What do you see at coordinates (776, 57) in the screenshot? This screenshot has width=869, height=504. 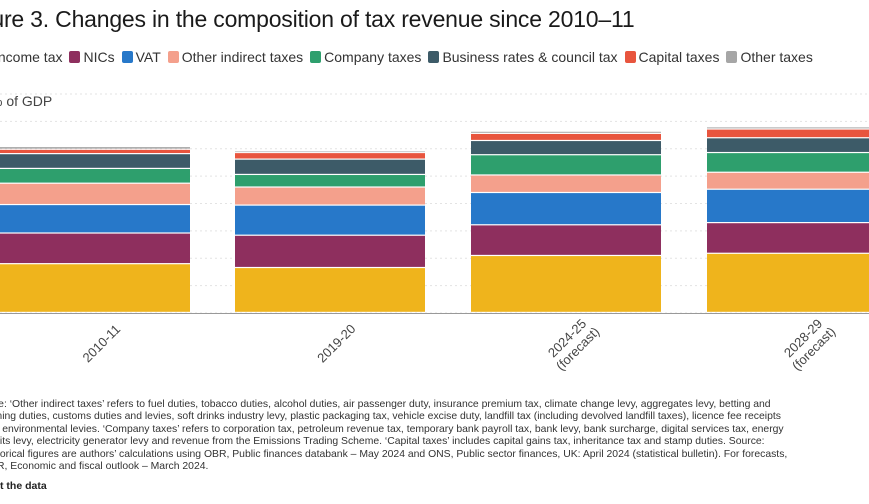 I see `legend-label: Other taxes` at bounding box center [776, 57].